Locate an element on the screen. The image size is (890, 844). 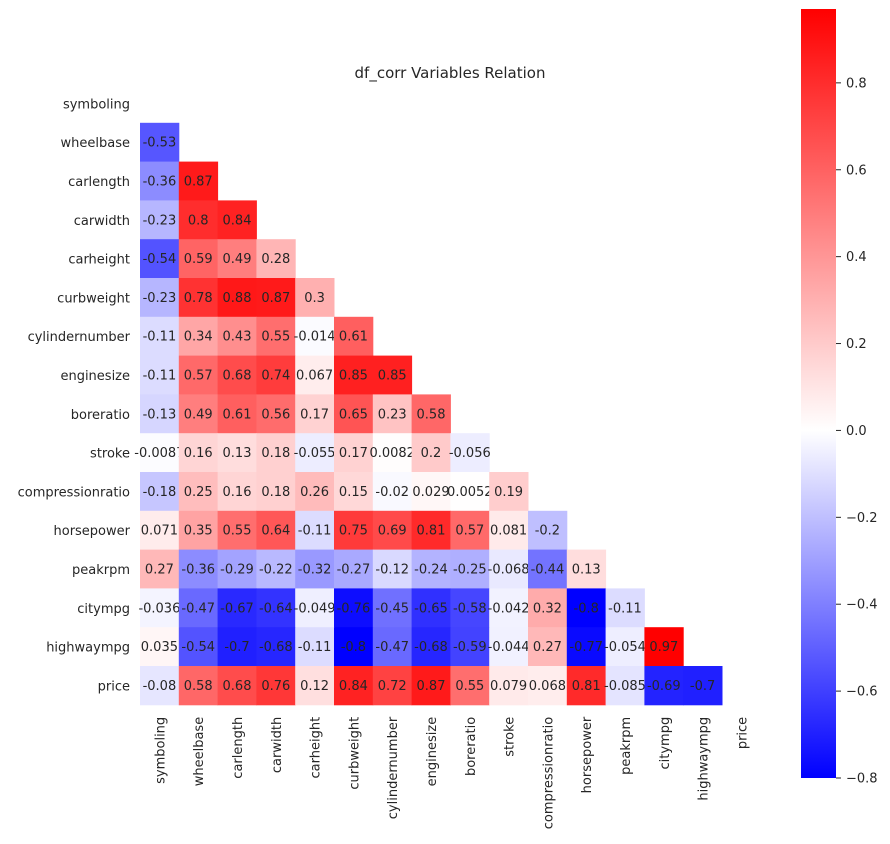
cell-label: -0.54 is located at coordinates (160, 259).